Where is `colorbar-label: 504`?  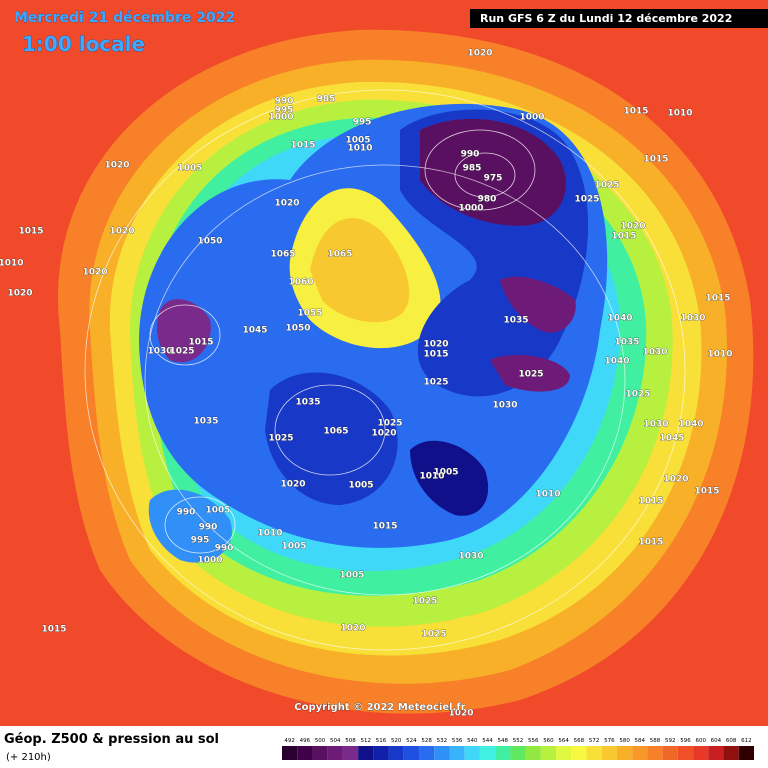 colorbar-label: 504 is located at coordinates (335, 741).